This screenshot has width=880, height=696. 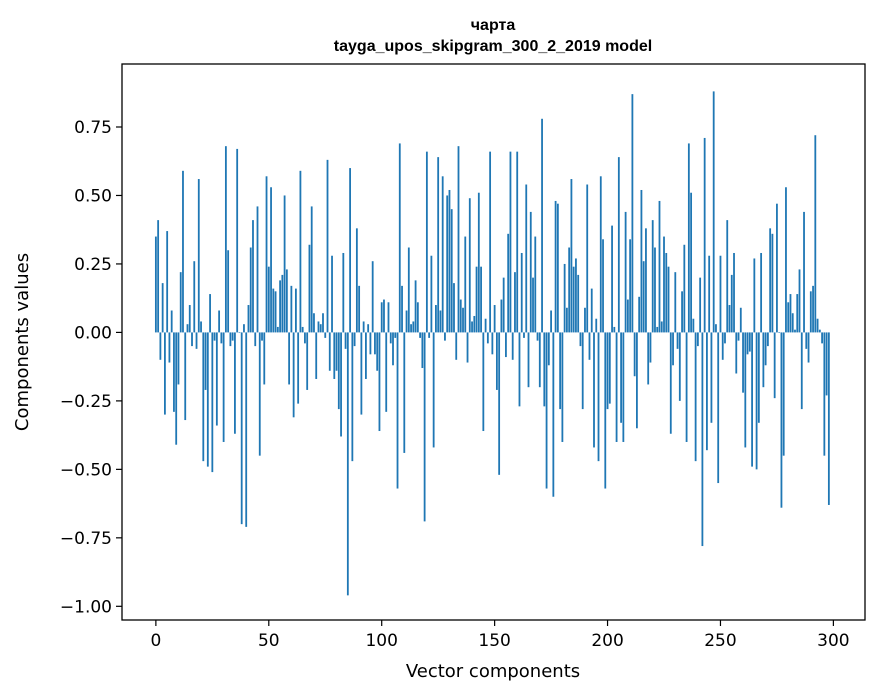 What do you see at coordinates (93, 333) in the screenshot?
I see `y-tick-label: 0.00` at bounding box center [93, 333].